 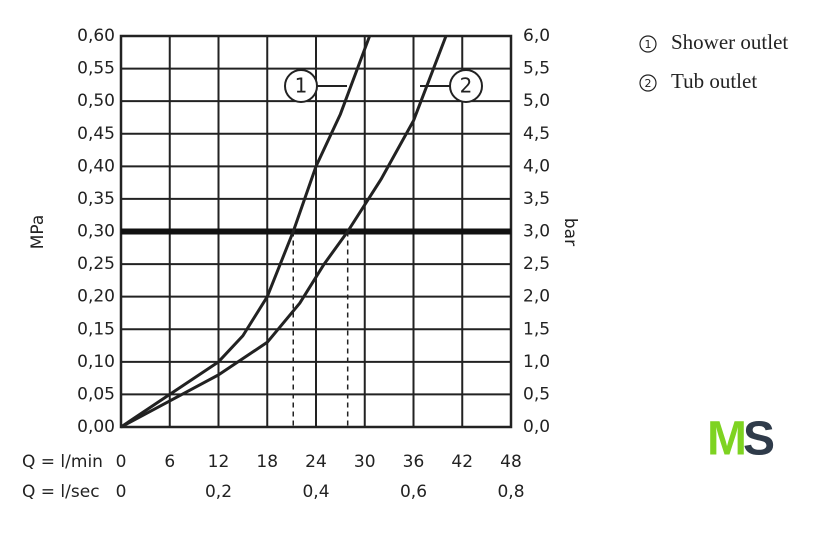 What do you see at coordinates (62, 462) in the screenshot?
I see `x-axis-label: Q = l/min` at bounding box center [62, 462].